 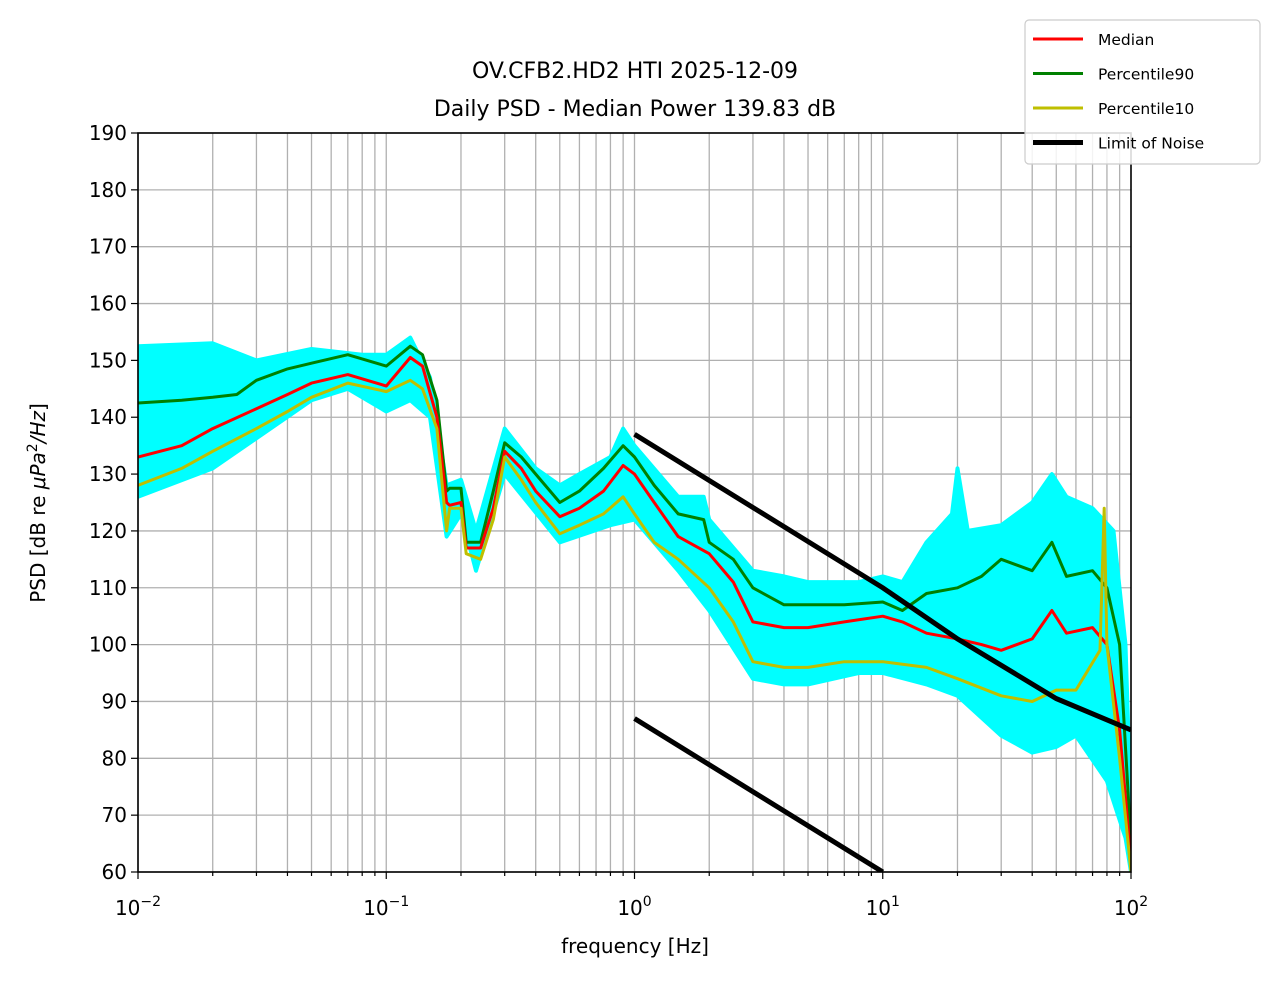 What do you see at coordinates (883, 907) in the screenshot?
I see `x-tick-label: 10¹` at bounding box center [883, 907].